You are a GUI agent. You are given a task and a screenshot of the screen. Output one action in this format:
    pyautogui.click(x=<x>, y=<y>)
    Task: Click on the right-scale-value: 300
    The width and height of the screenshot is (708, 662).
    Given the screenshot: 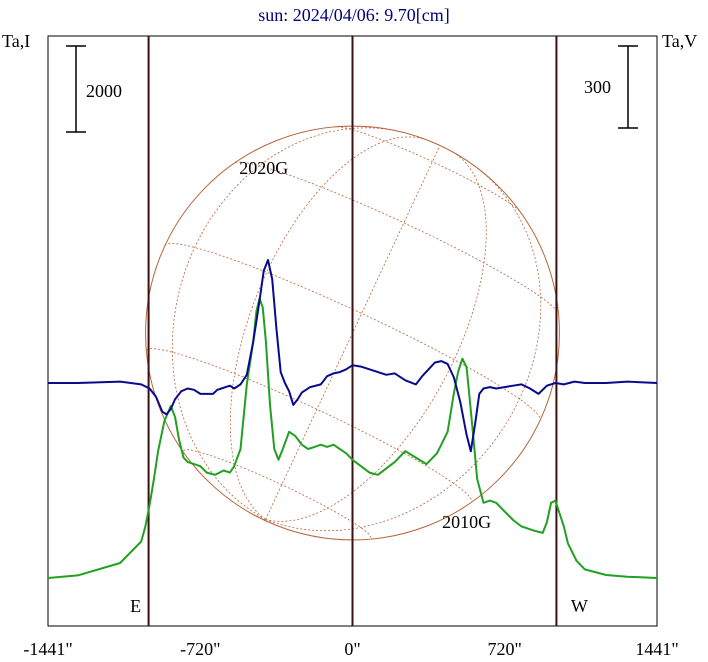 What is the action you would take?
    pyautogui.click(x=597, y=87)
    